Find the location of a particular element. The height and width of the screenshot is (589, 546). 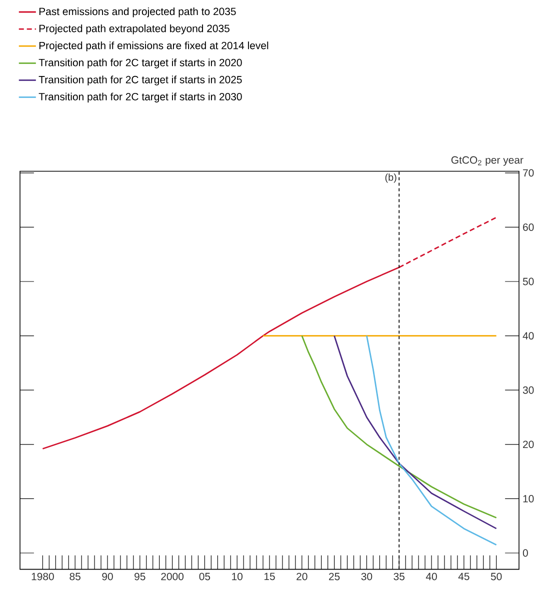

y-tick-label: 70 is located at coordinates (528, 173).